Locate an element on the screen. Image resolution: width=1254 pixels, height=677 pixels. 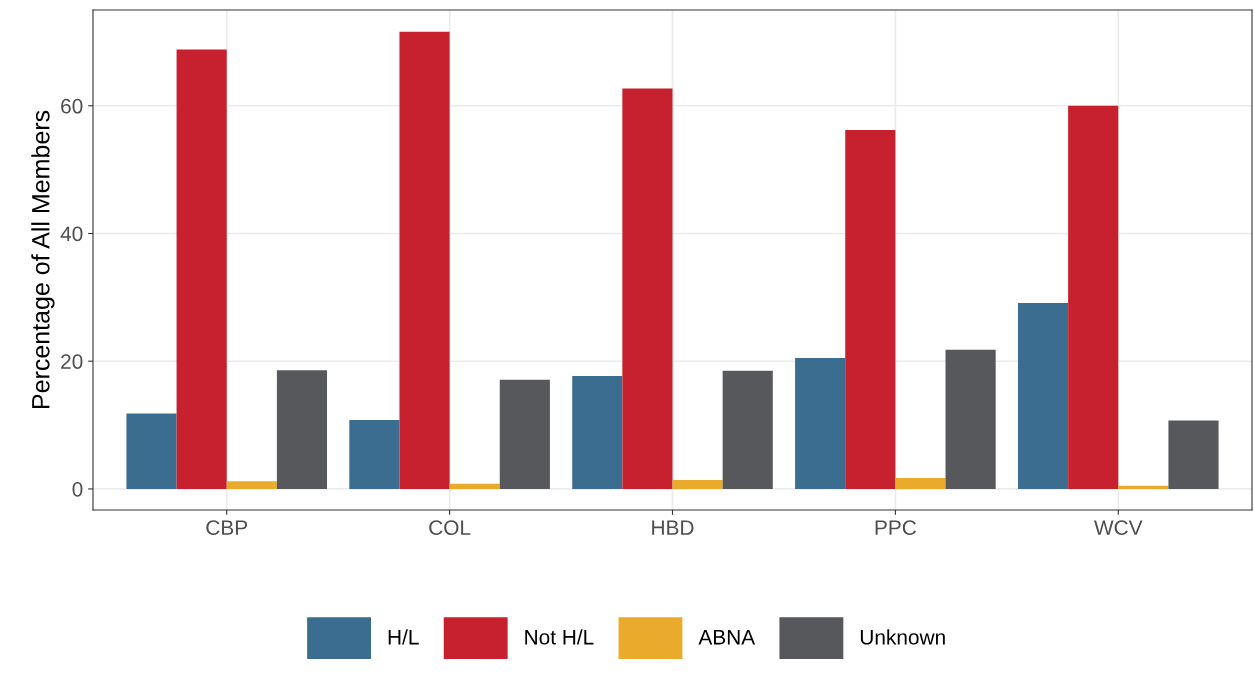
x-tick-label: WCV is located at coordinates (1118, 528).